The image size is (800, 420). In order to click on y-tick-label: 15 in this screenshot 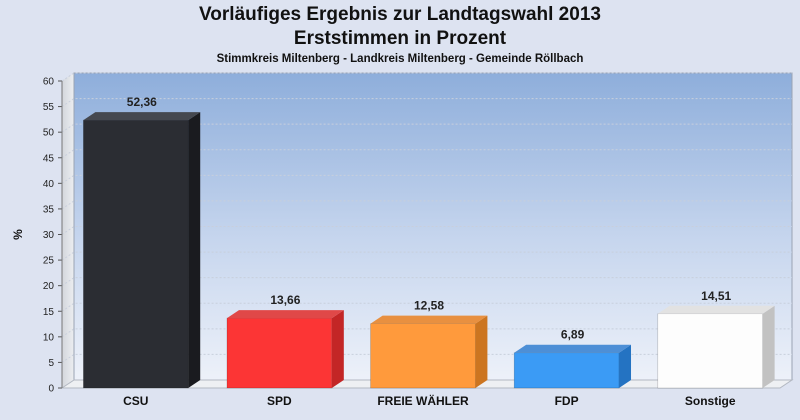, I will do `click(49, 312)`.